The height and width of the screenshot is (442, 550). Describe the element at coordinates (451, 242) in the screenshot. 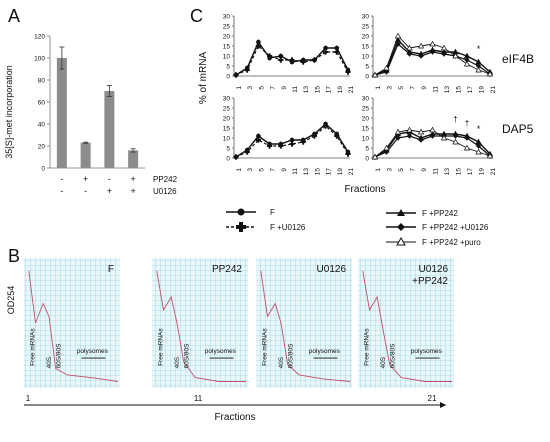

I see `legend-label-pp242-puro: F +PP242 +puro` at that location.